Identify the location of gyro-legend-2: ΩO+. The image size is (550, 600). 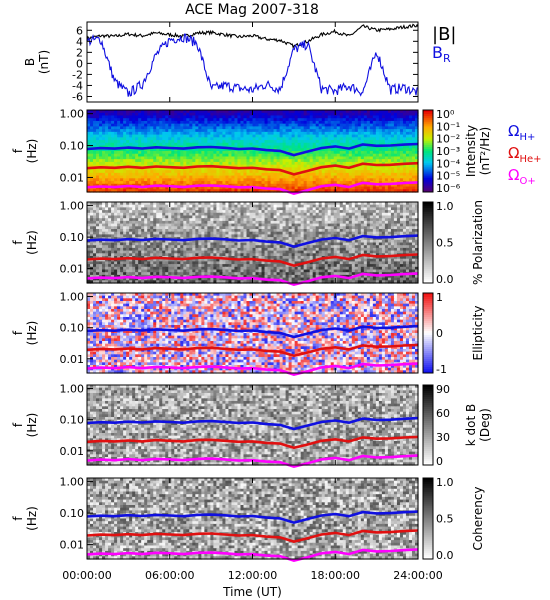
(522, 176).